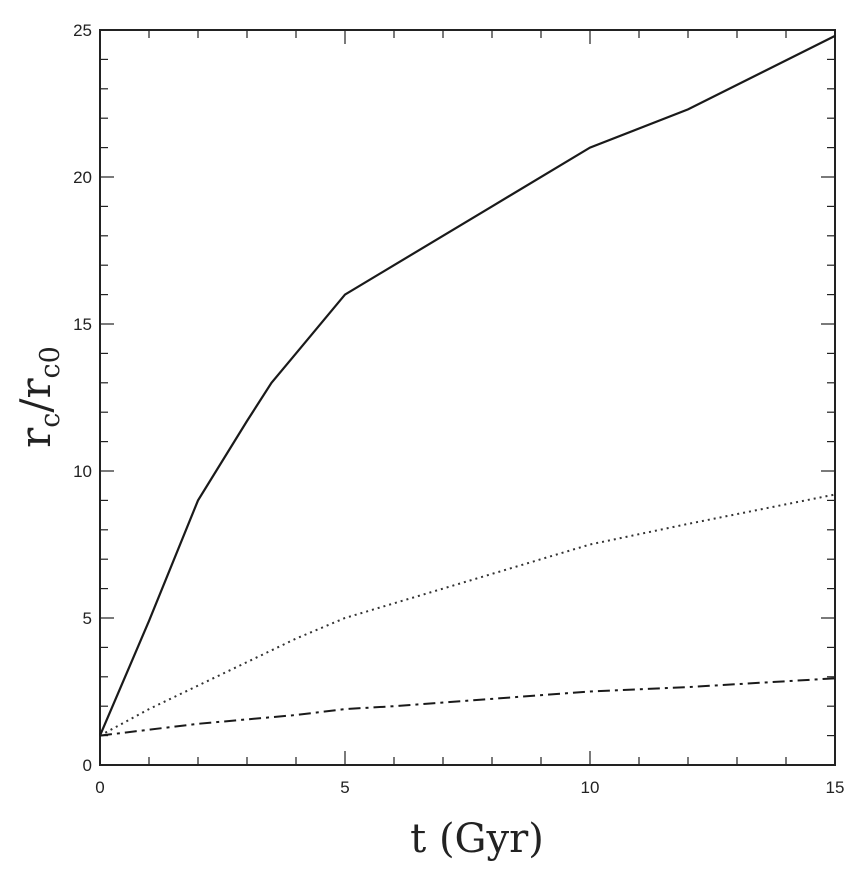  Describe the element at coordinates (477, 839) in the screenshot. I see `x-axis-label: t (Gyr)` at that location.